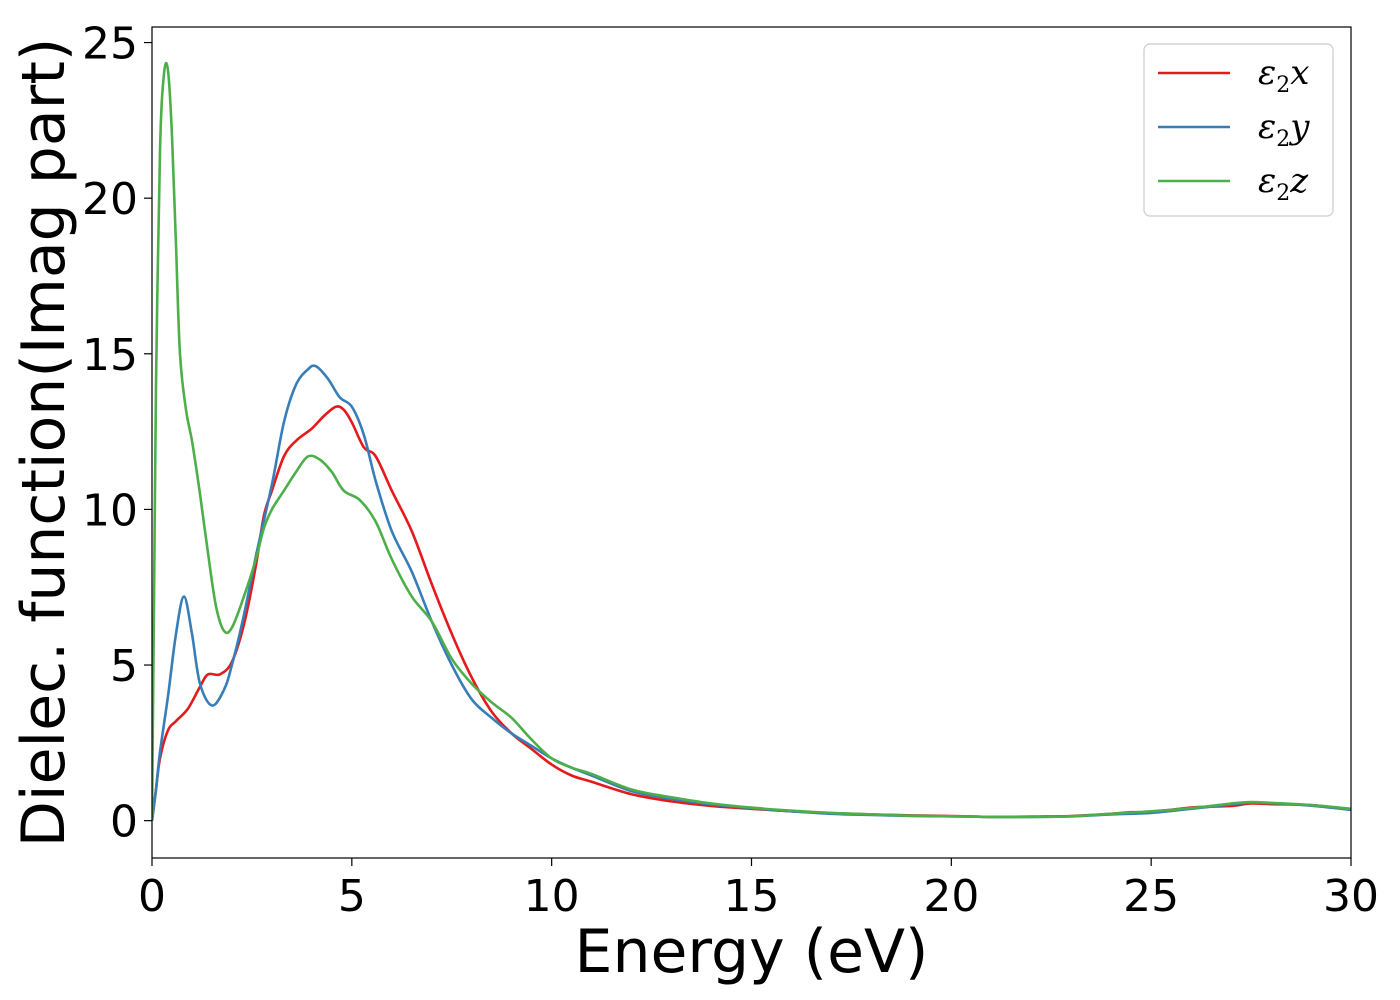 The height and width of the screenshot is (1000, 1400). I want to click on legend-label-y: ε2y, so click(1284, 129).